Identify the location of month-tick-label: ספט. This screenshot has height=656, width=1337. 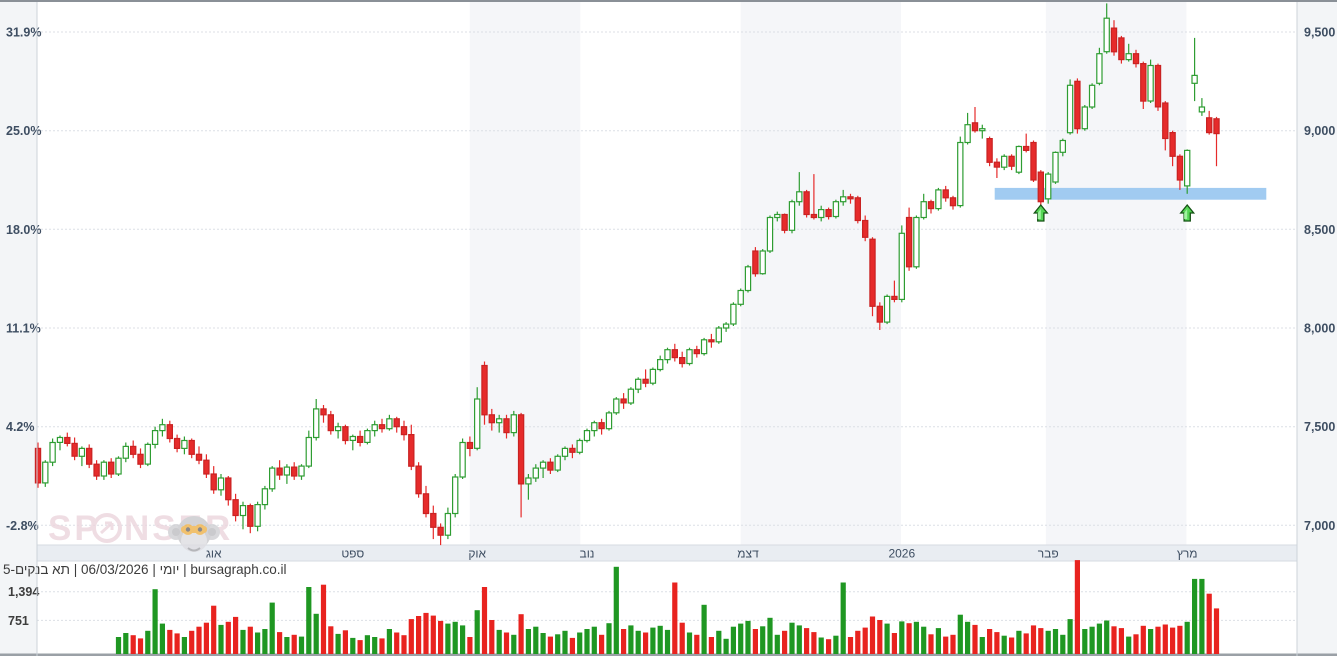
(352, 554).